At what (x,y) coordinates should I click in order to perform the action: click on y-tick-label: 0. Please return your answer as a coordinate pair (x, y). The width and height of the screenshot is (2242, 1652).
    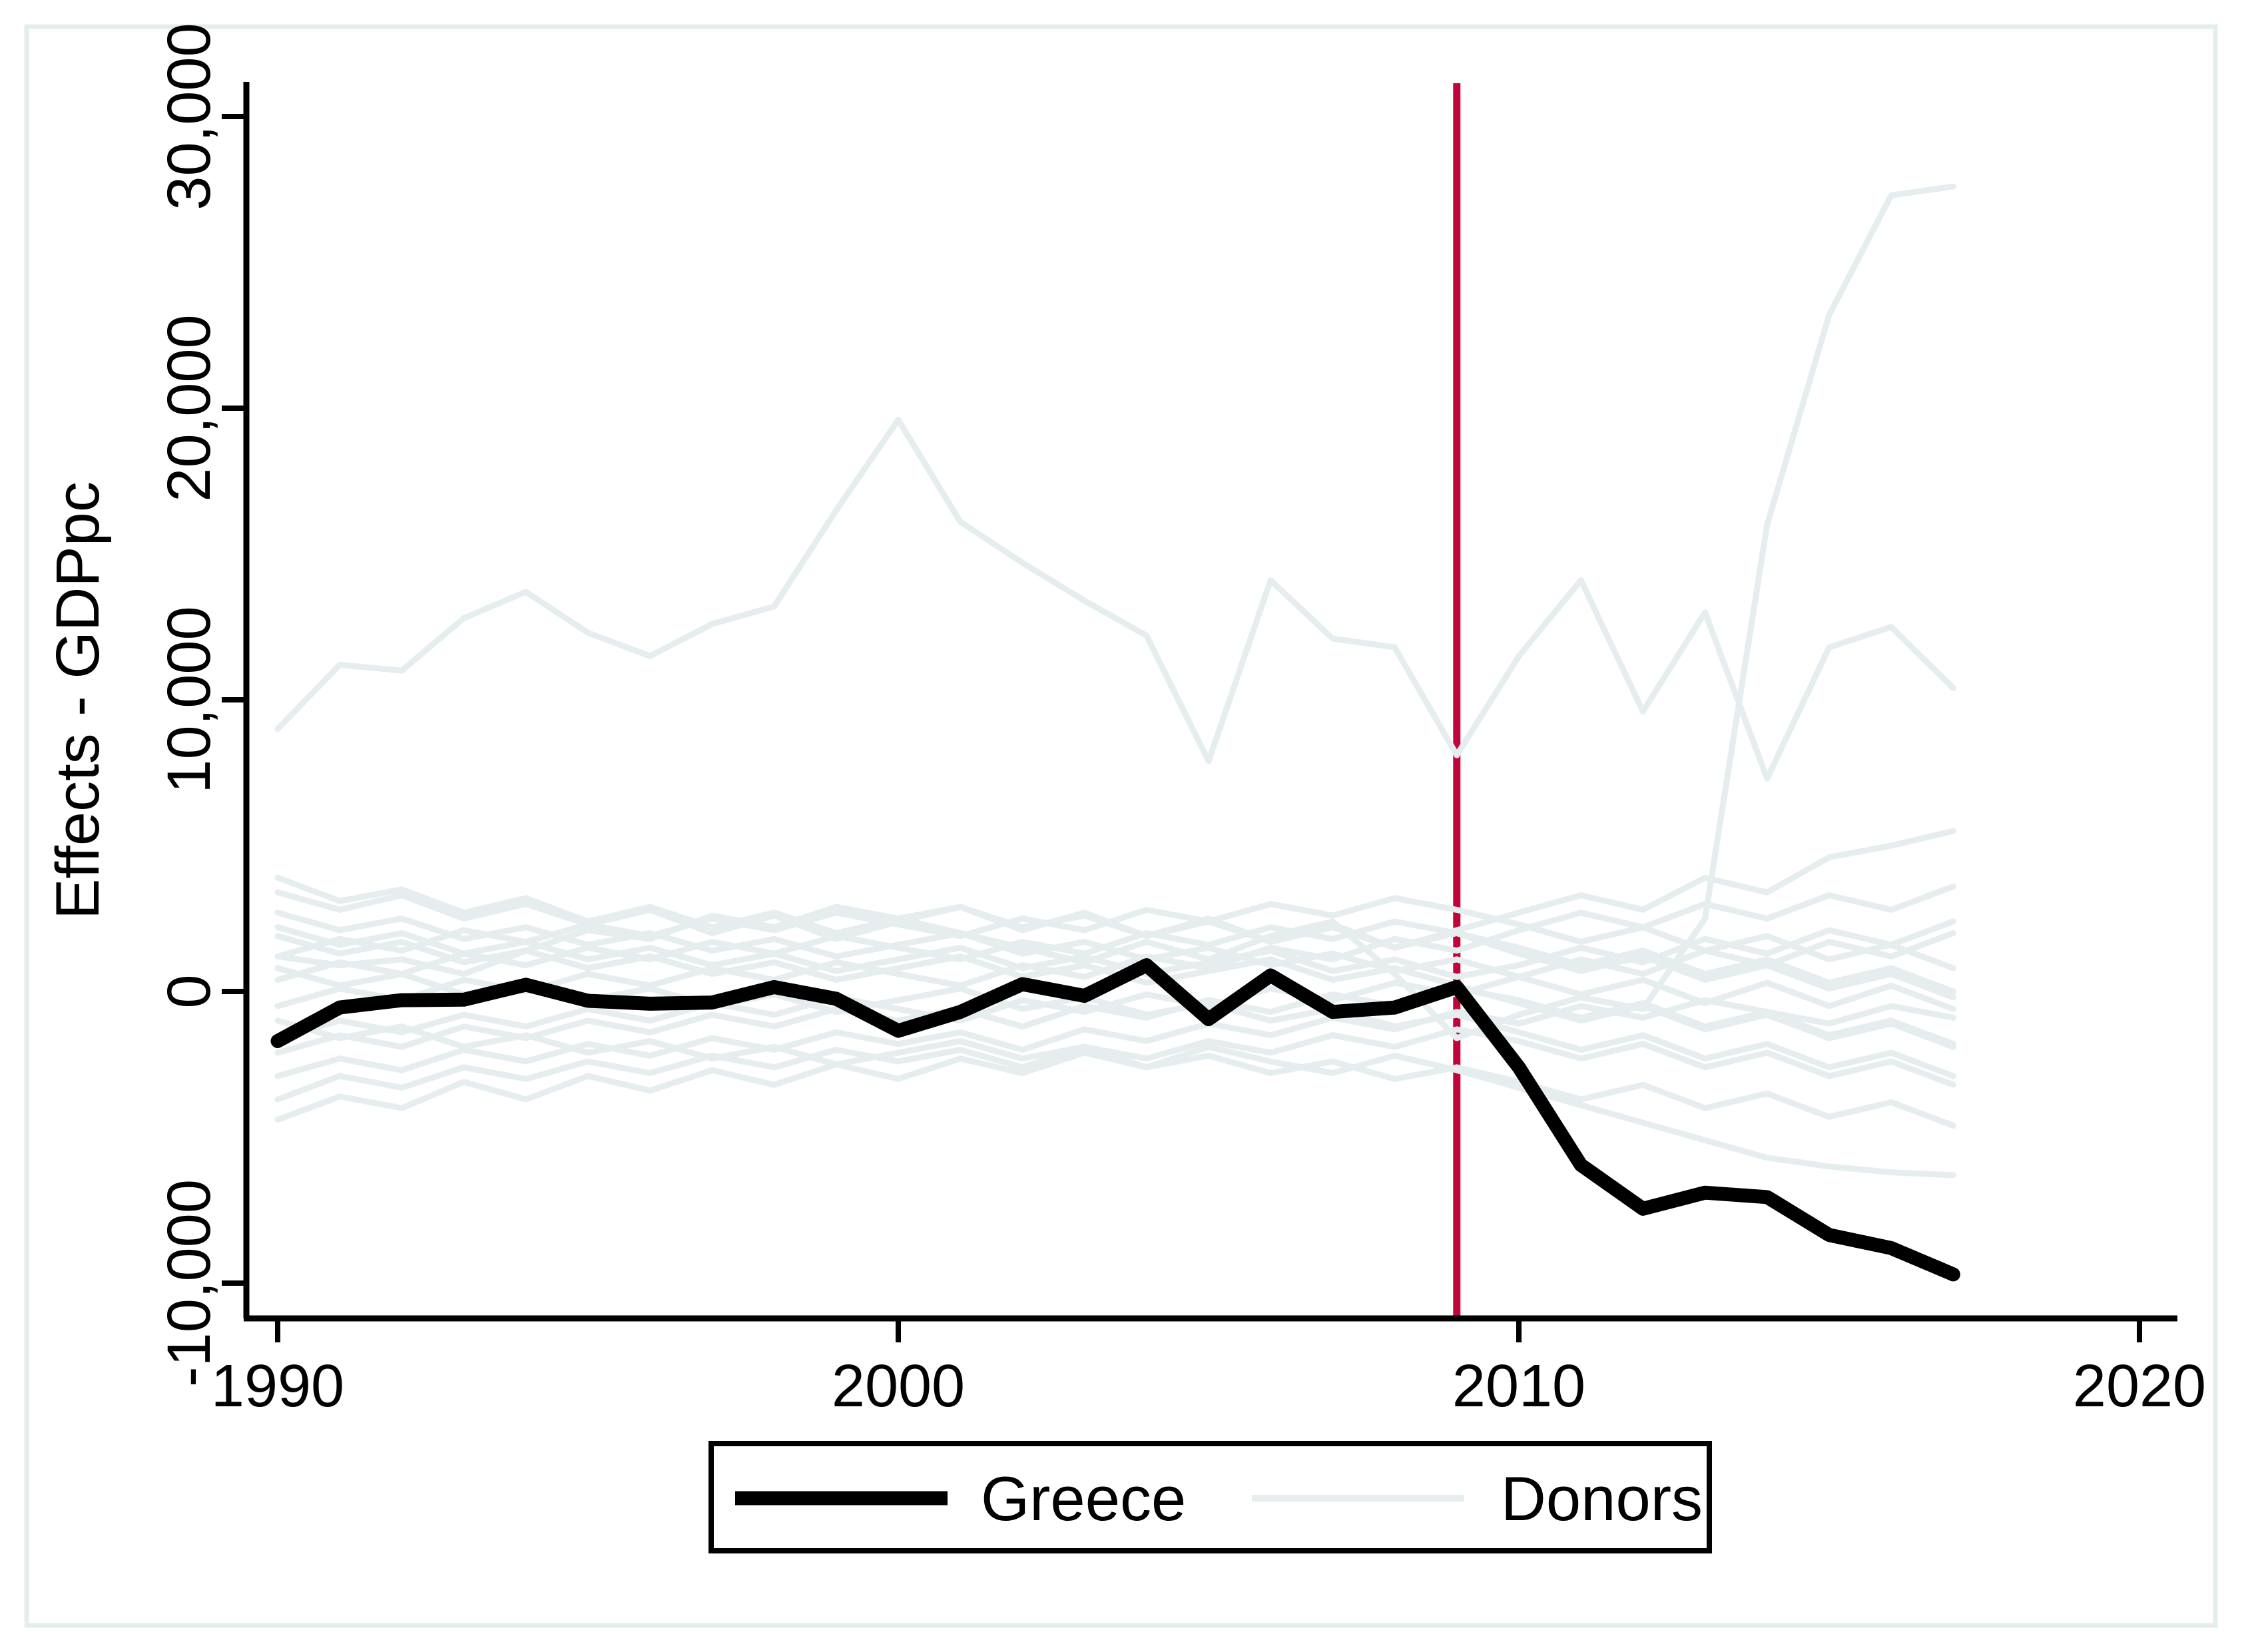
    Looking at the image, I should click on (189, 991).